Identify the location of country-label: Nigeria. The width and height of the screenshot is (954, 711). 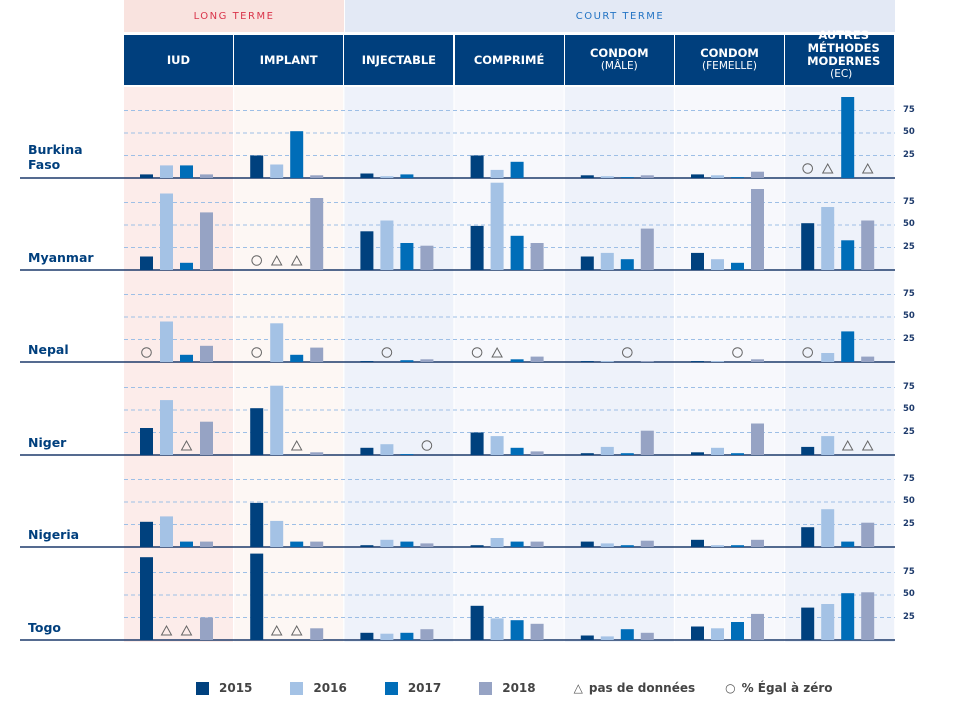
(54, 534).